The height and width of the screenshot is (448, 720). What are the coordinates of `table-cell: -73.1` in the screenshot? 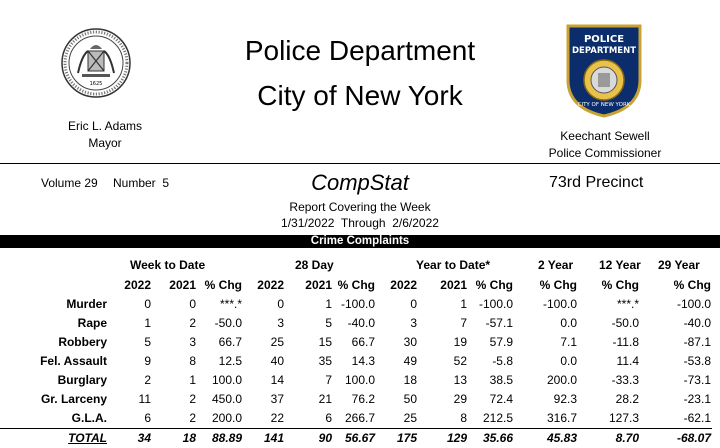 It's located at (676, 380).